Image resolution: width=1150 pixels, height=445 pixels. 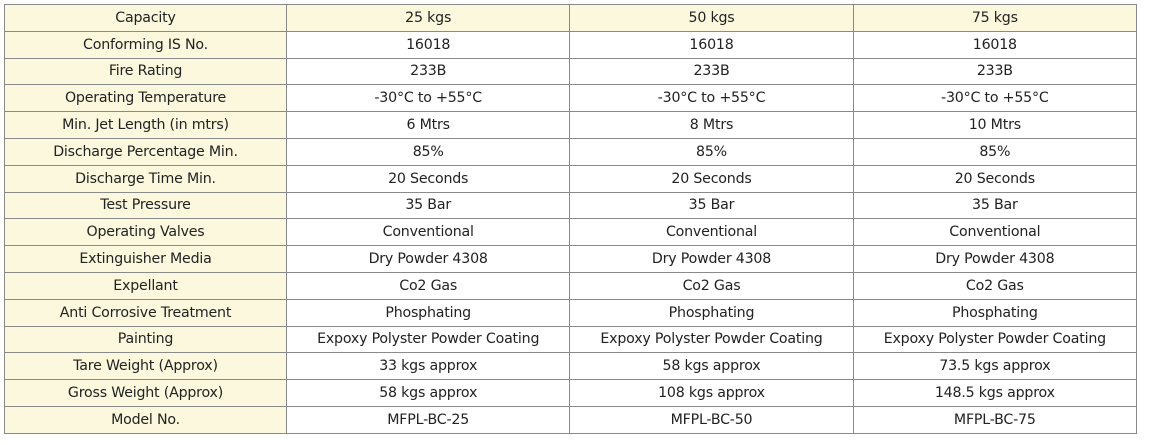 I want to click on table-cell: 25 kgs, so click(x=428, y=18).